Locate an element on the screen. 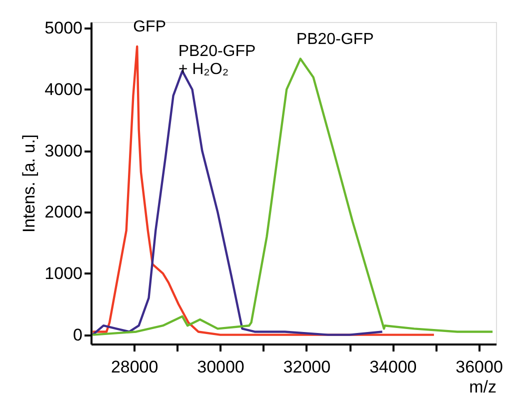  x-tick-label: 30000 is located at coordinates (220, 367).